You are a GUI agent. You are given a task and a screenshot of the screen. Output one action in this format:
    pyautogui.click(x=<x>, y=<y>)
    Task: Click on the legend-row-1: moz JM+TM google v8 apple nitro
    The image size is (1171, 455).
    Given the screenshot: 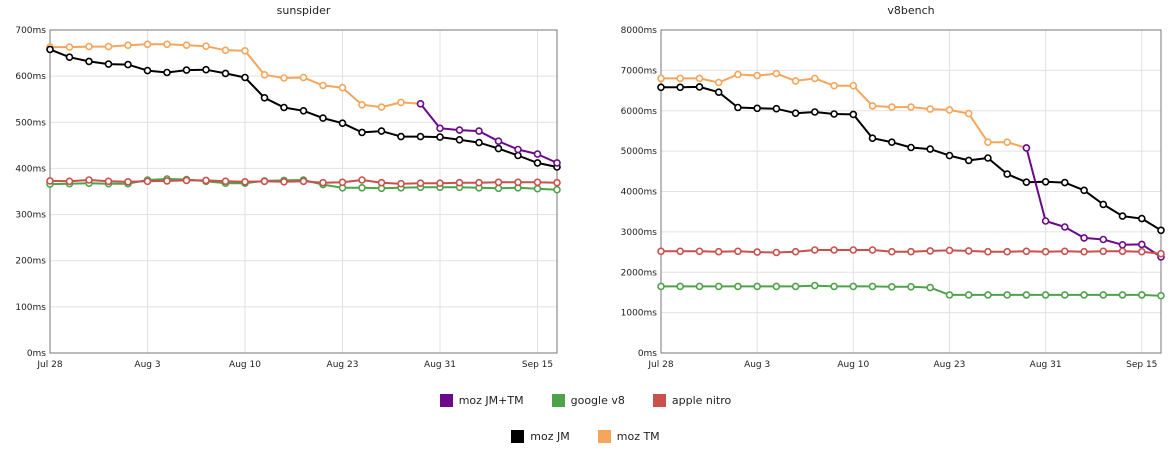 What is the action you would take?
    pyautogui.click(x=585, y=400)
    